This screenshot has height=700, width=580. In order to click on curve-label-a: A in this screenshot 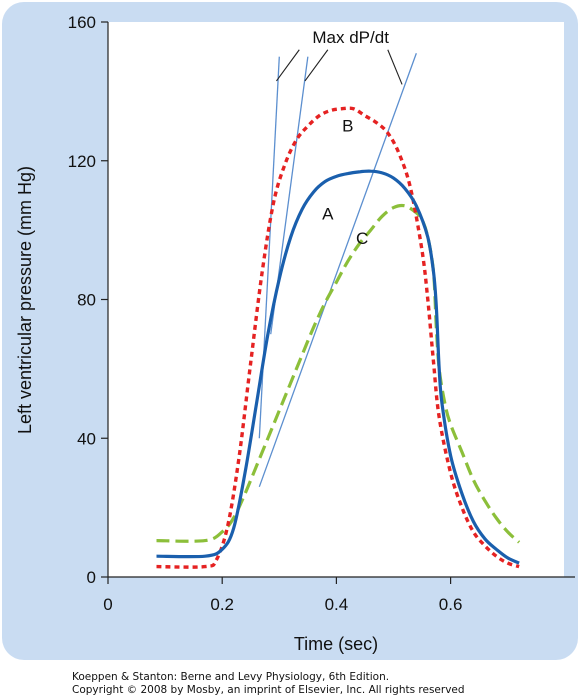, I will do `click(328, 214)`.